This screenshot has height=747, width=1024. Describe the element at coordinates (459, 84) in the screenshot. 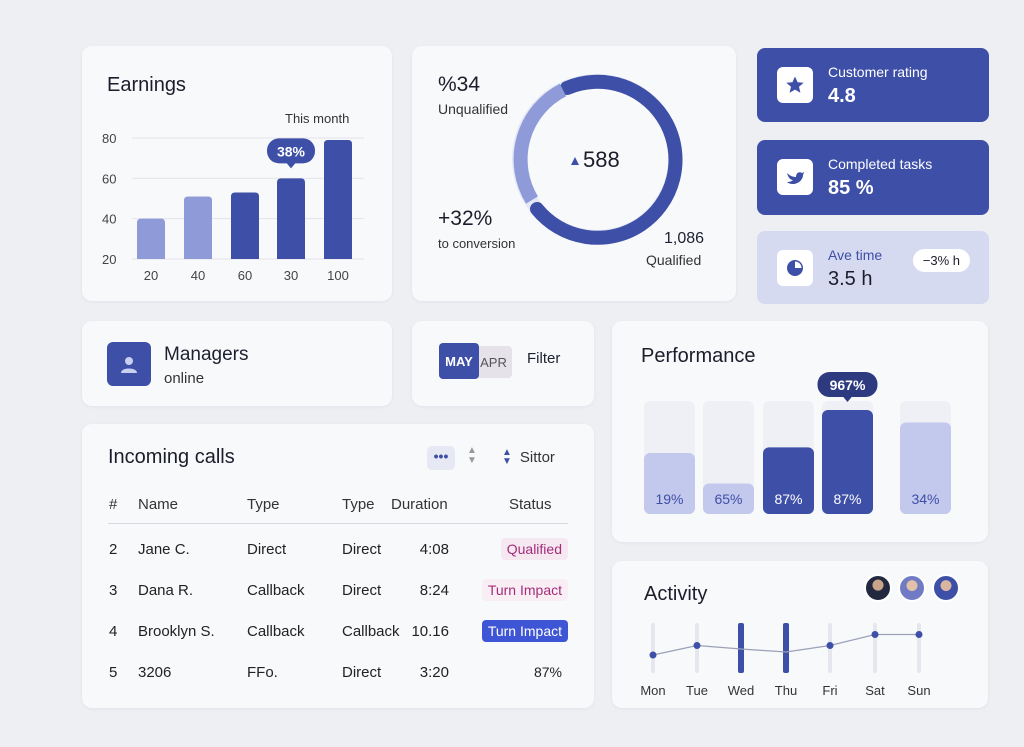

I see `unqualified-percent: %34` at that location.